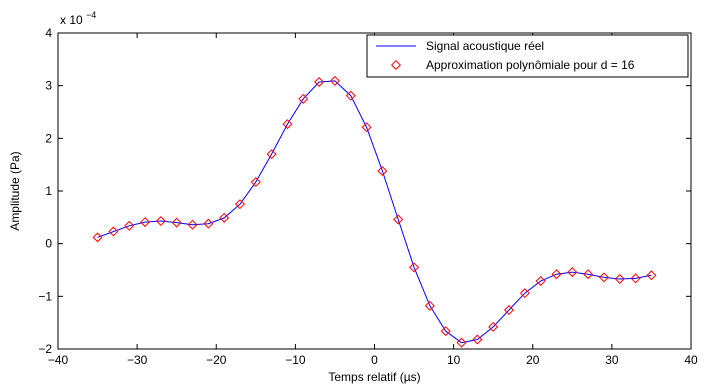 This screenshot has width=704, height=385. I want to click on legend-label-signal: Signal acoustique réel, so click(485, 46).